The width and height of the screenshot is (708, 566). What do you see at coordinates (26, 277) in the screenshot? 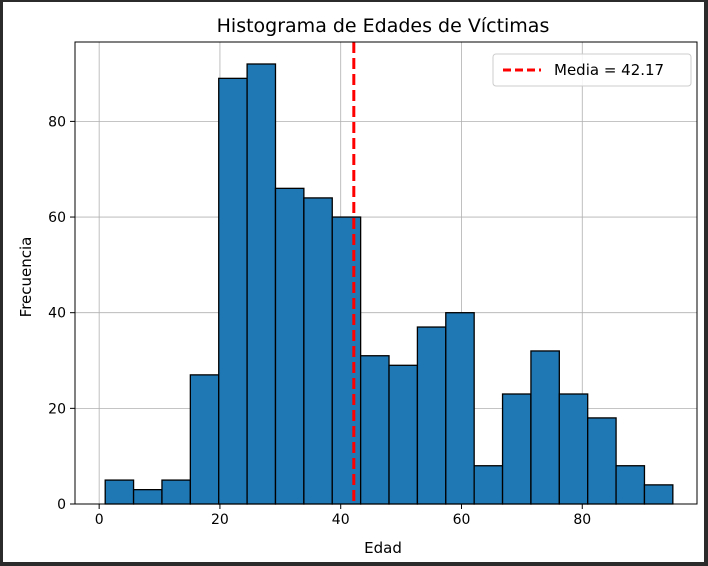
I see `y-axis-label: Frecuencia` at bounding box center [26, 277].